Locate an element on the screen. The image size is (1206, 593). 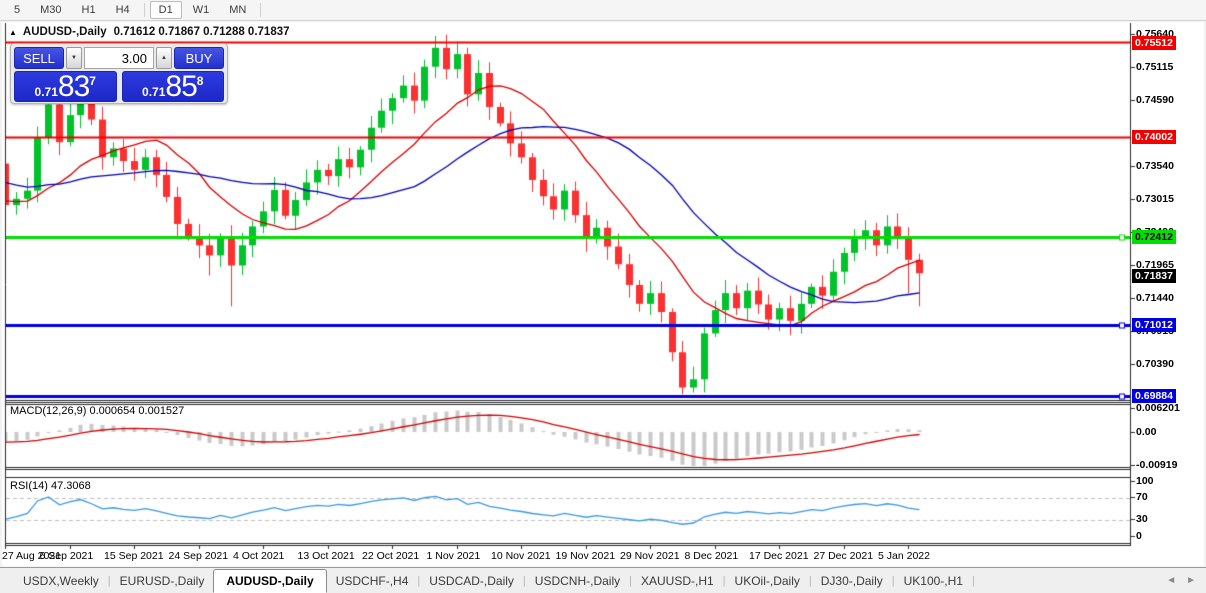
price-tick-label: 0.71965 is located at coordinates (1155, 265).